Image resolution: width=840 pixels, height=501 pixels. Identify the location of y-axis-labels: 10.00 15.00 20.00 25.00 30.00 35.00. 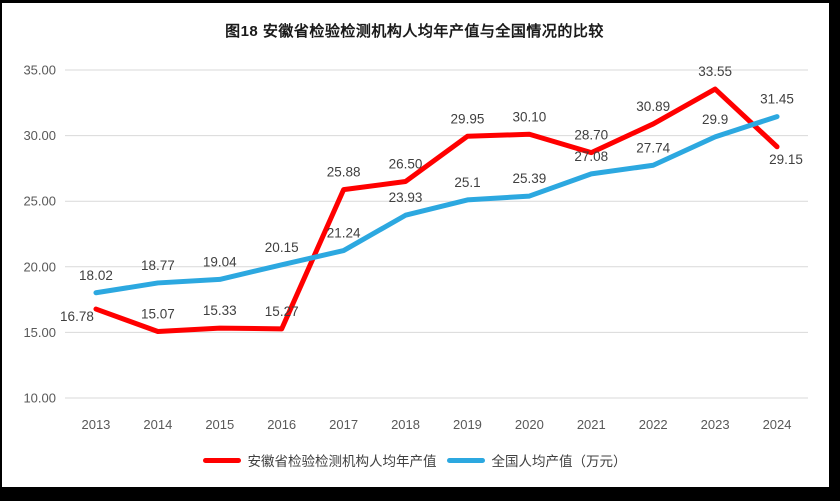
(39, 234).